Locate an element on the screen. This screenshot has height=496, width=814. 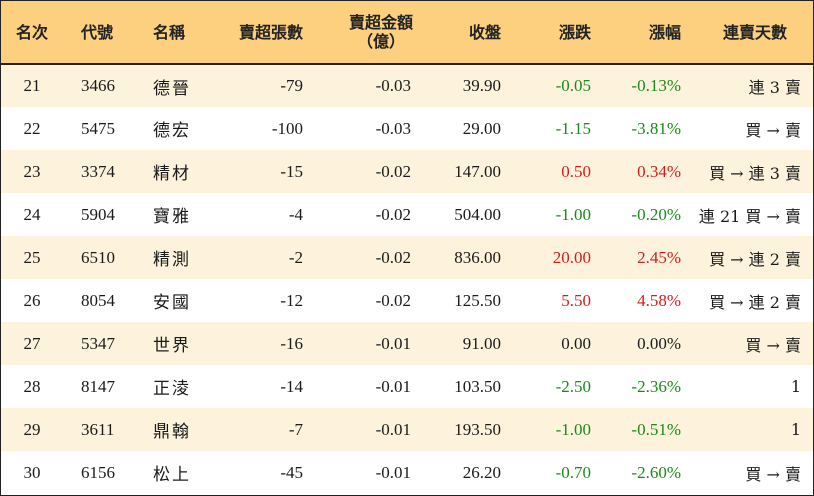
cell-name: 寶雅 is located at coordinates (172, 217).